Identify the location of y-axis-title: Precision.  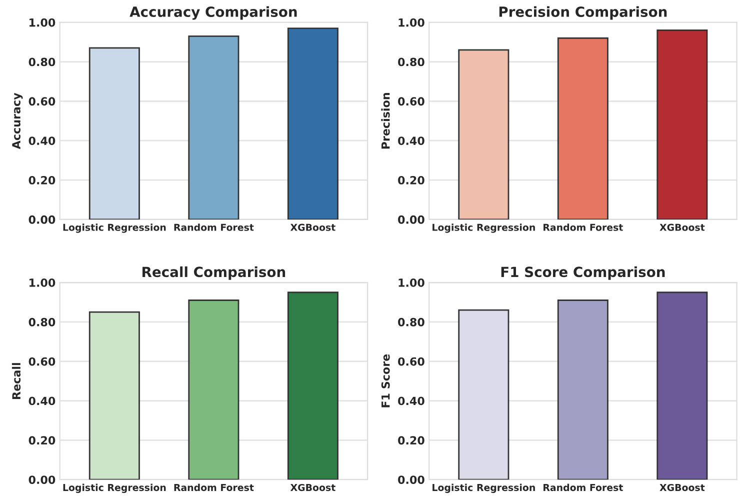
(385, 121).